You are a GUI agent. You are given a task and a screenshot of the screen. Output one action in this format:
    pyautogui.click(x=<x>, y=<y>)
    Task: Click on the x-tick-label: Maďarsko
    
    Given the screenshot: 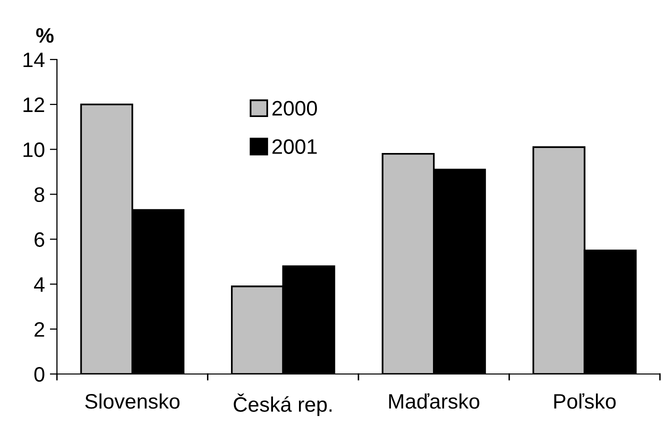 What is the action you would take?
    pyautogui.click(x=434, y=401)
    